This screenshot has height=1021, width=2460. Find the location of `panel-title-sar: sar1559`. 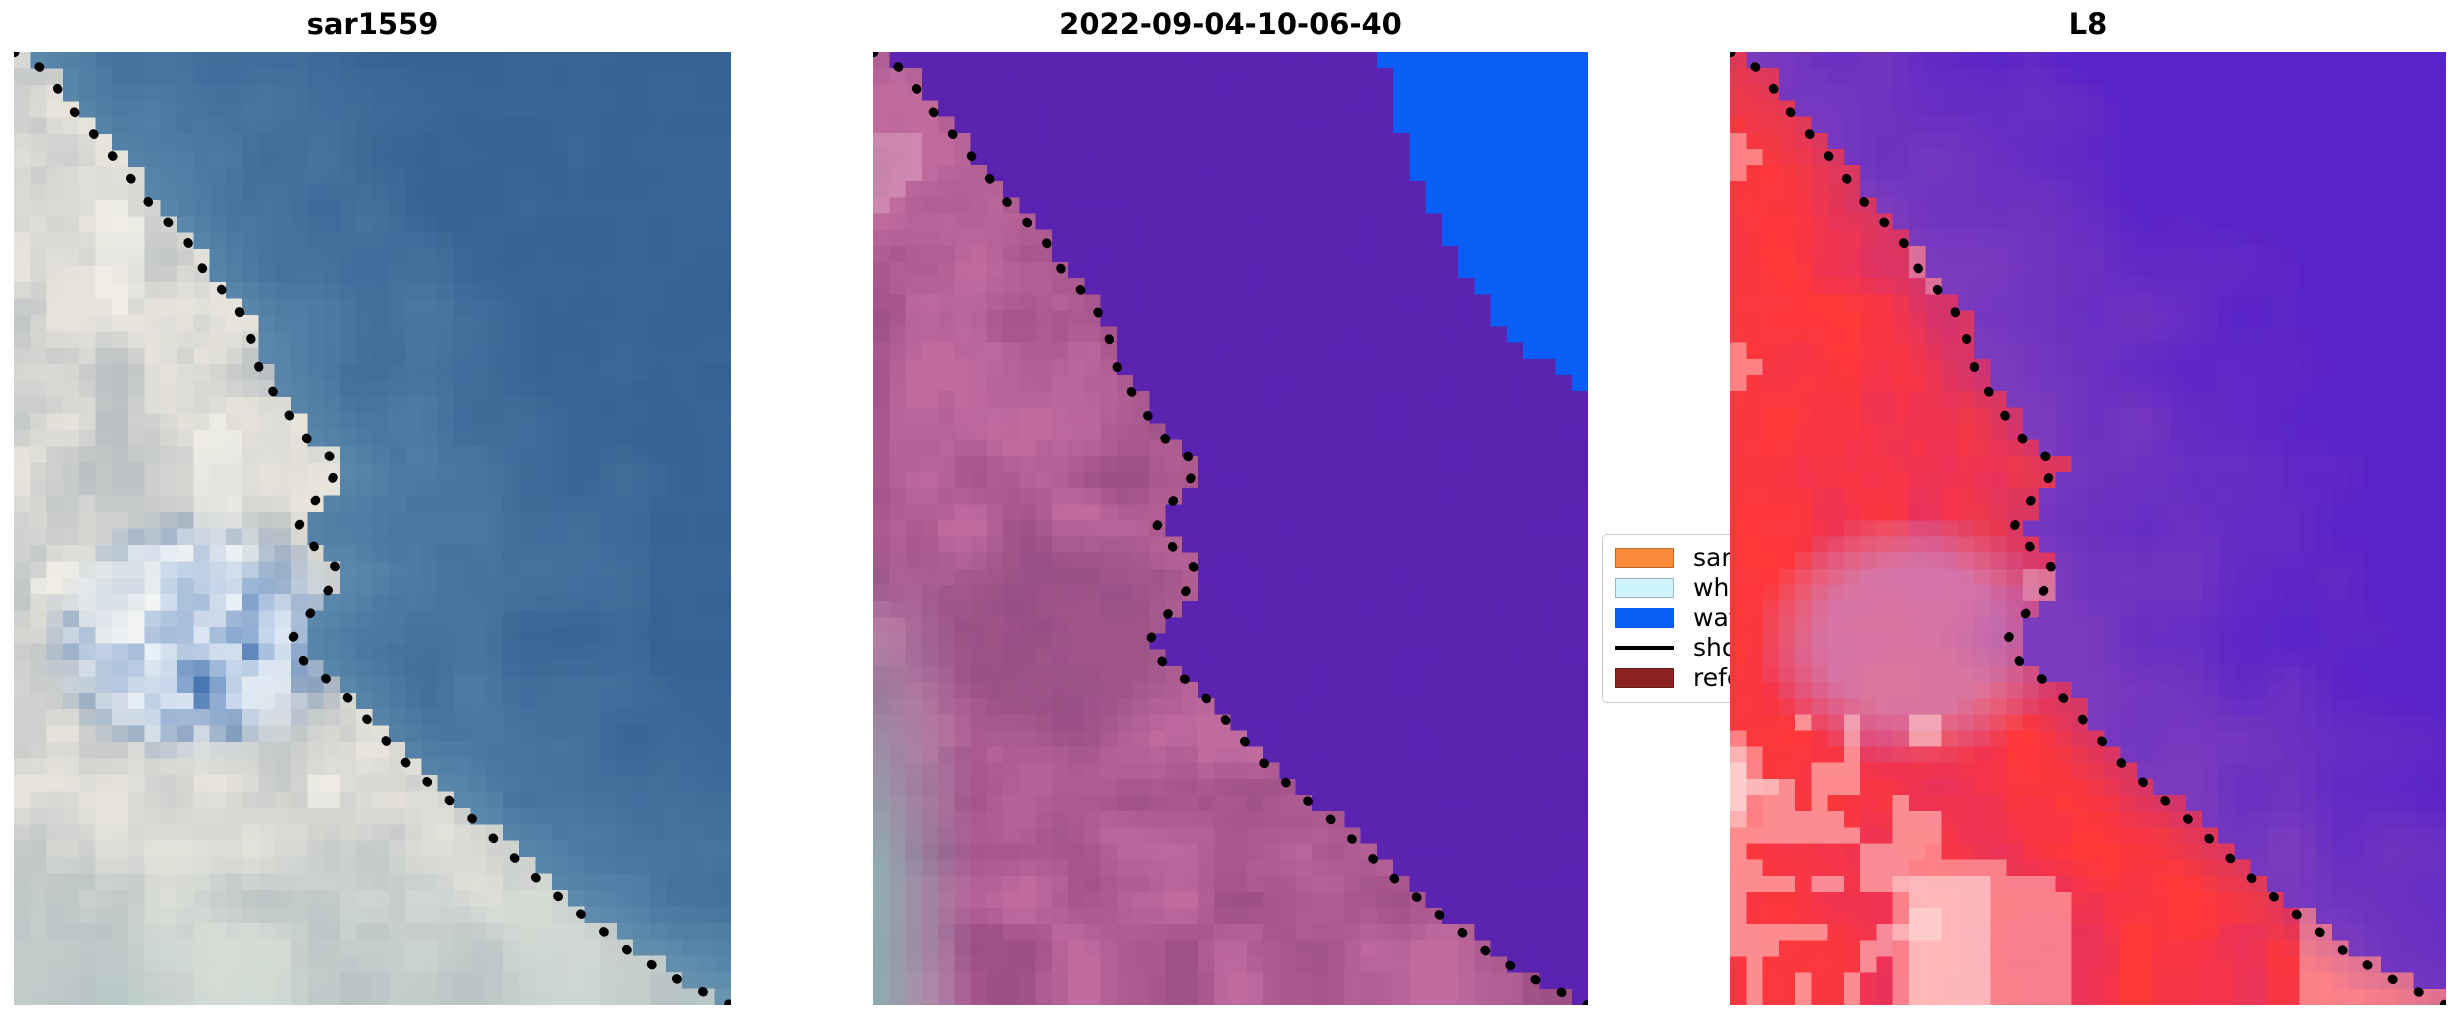

panel-title-sar: sar1559 is located at coordinates (372, 24).